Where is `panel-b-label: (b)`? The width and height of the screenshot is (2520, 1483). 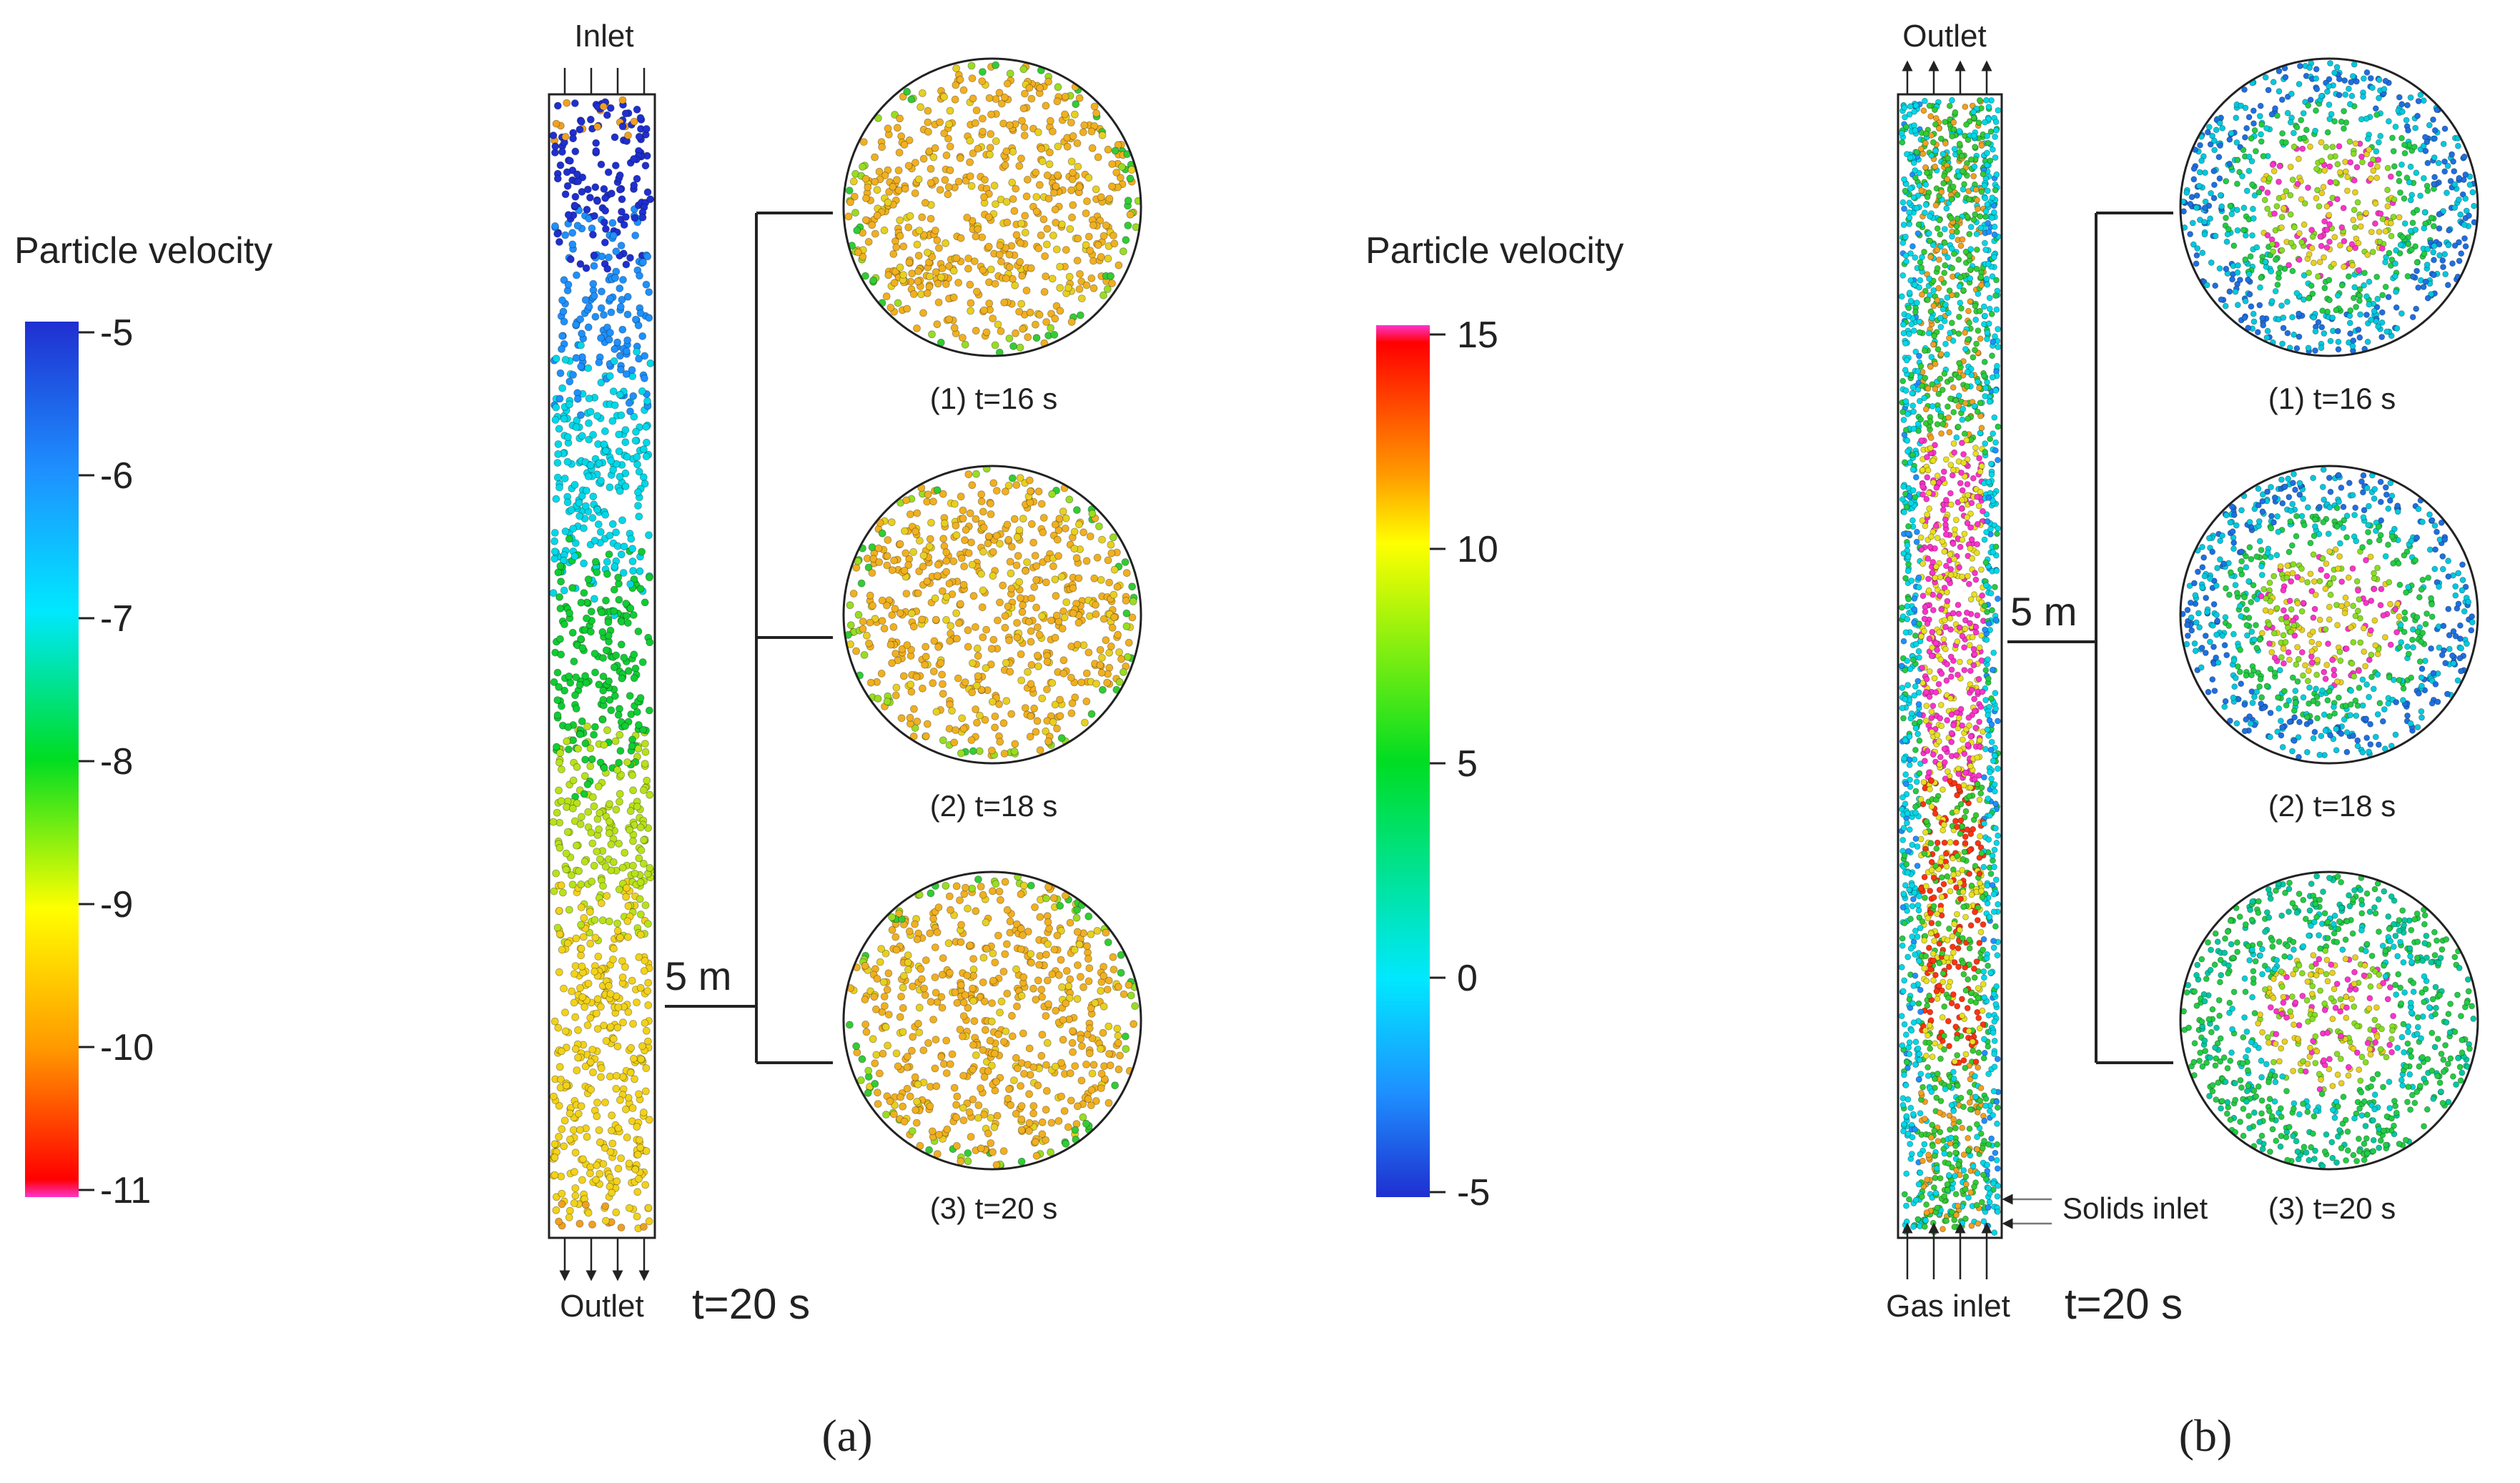 panel-b-label: (b) is located at coordinates (2206, 1435).